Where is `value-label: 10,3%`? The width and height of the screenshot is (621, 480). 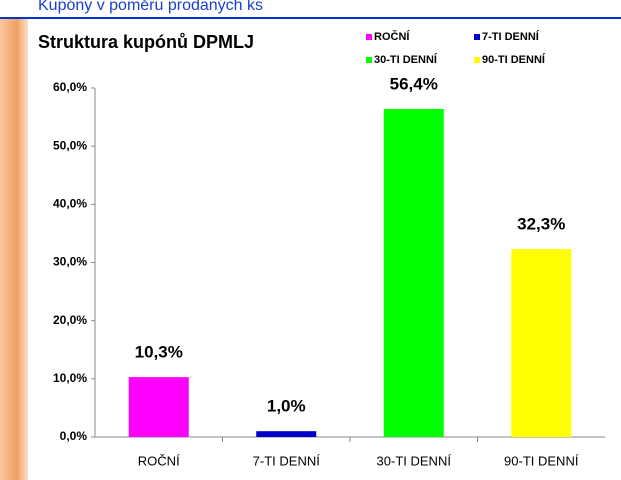 value-label: 10,3% is located at coordinates (159, 352).